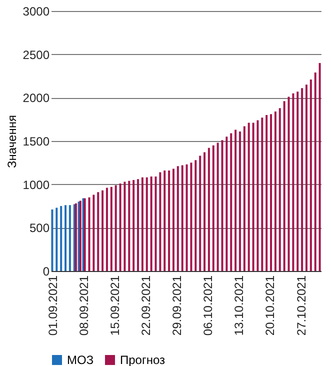 This screenshot has height=366, width=331. Describe the element at coordinates (84, 305) in the screenshot. I see `x-tick-label: 08.09.2021` at that location.